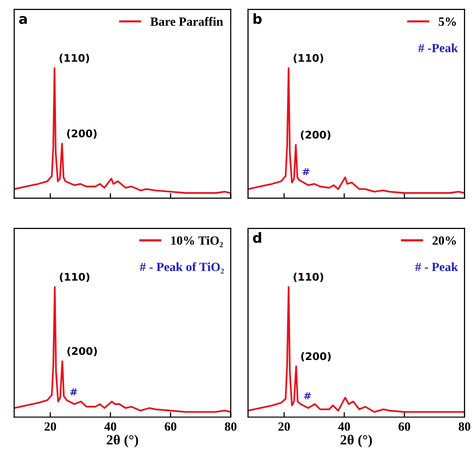  Describe the element at coordinates (197, 242) in the screenshot. I see `legend-label: 10% TiO₂` at that location.